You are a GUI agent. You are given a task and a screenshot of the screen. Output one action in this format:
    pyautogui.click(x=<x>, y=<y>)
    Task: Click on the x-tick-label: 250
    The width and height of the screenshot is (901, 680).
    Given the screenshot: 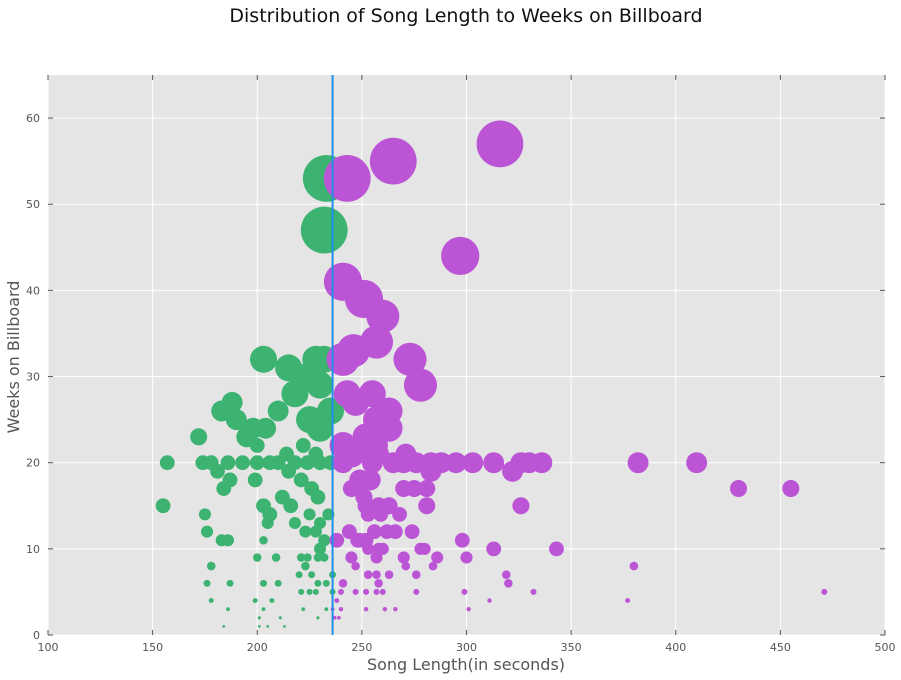 What is the action you would take?
    pyautogui.click(x=361, y=647)
    